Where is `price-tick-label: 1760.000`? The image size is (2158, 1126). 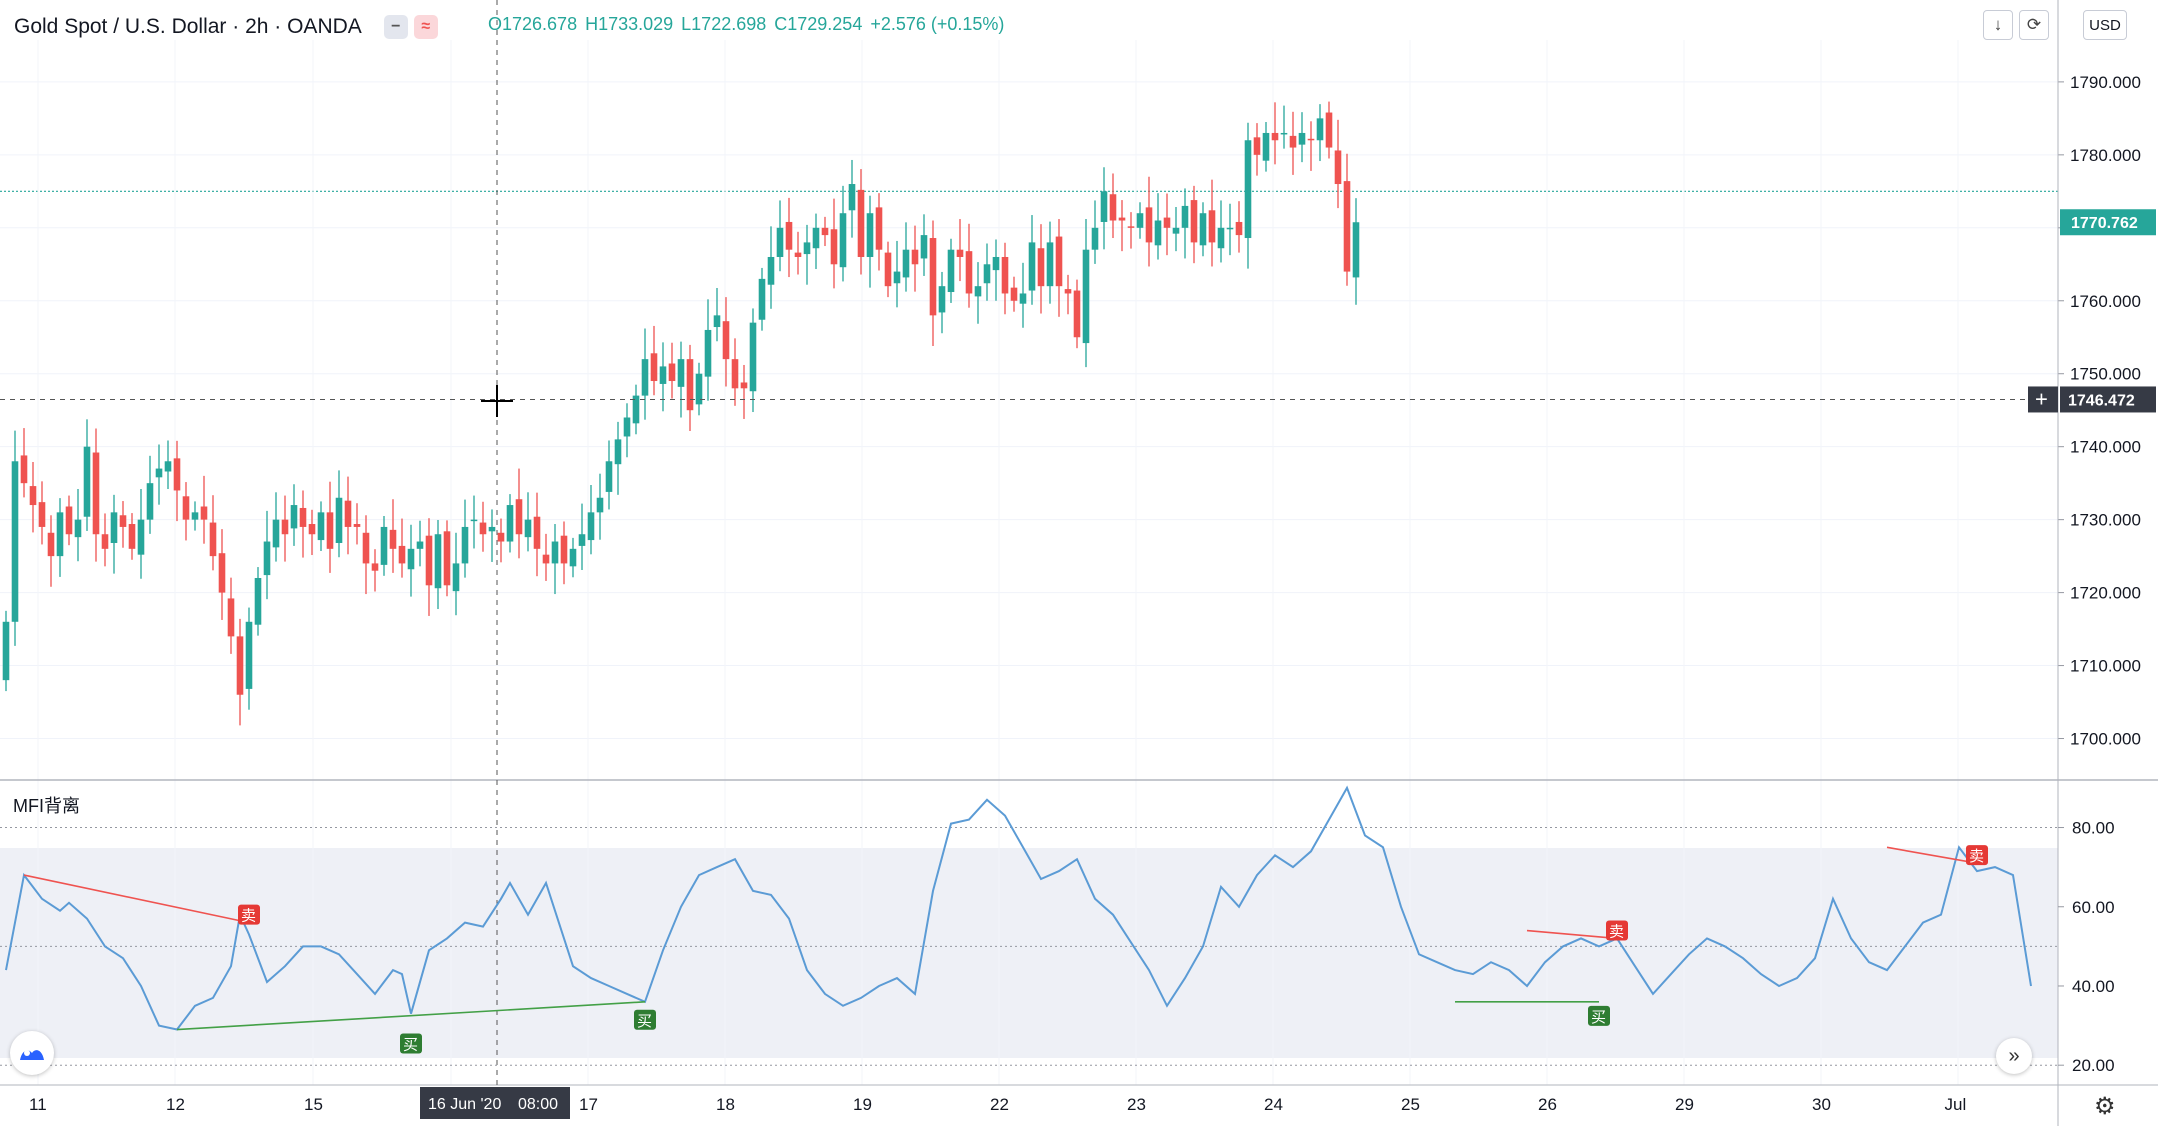 price-tick-label: 1760.000 is located at coordinates (2105, 301).